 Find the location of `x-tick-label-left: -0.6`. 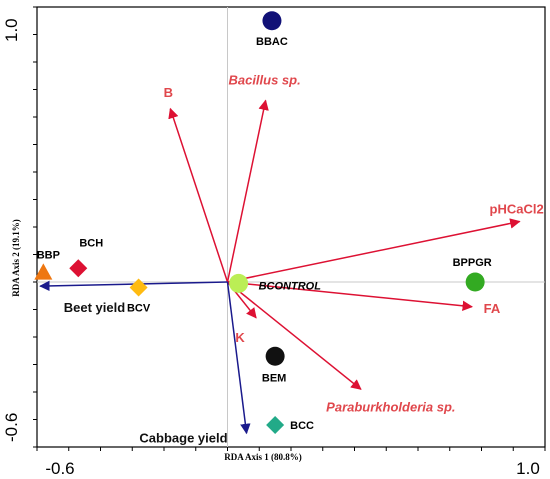

x-tick-label-left: -0.6 is located at coordinates (59, 468).